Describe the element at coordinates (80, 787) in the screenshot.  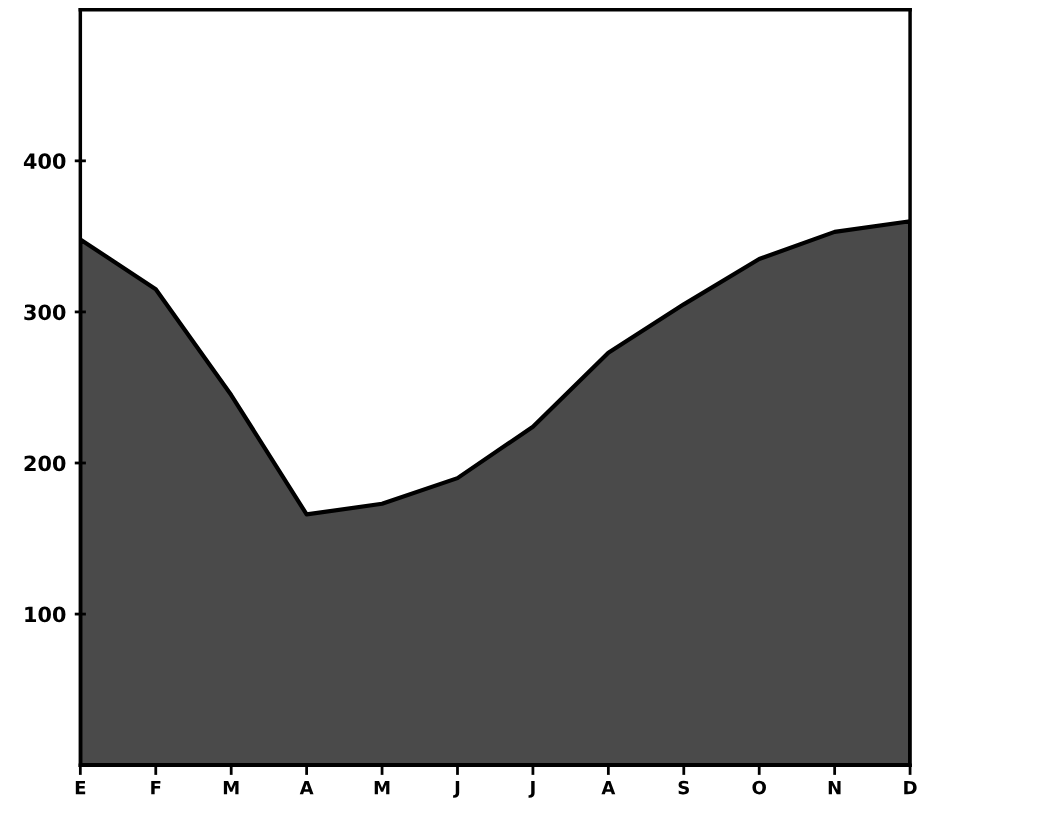
I see `x-tick-label: E` at that location.